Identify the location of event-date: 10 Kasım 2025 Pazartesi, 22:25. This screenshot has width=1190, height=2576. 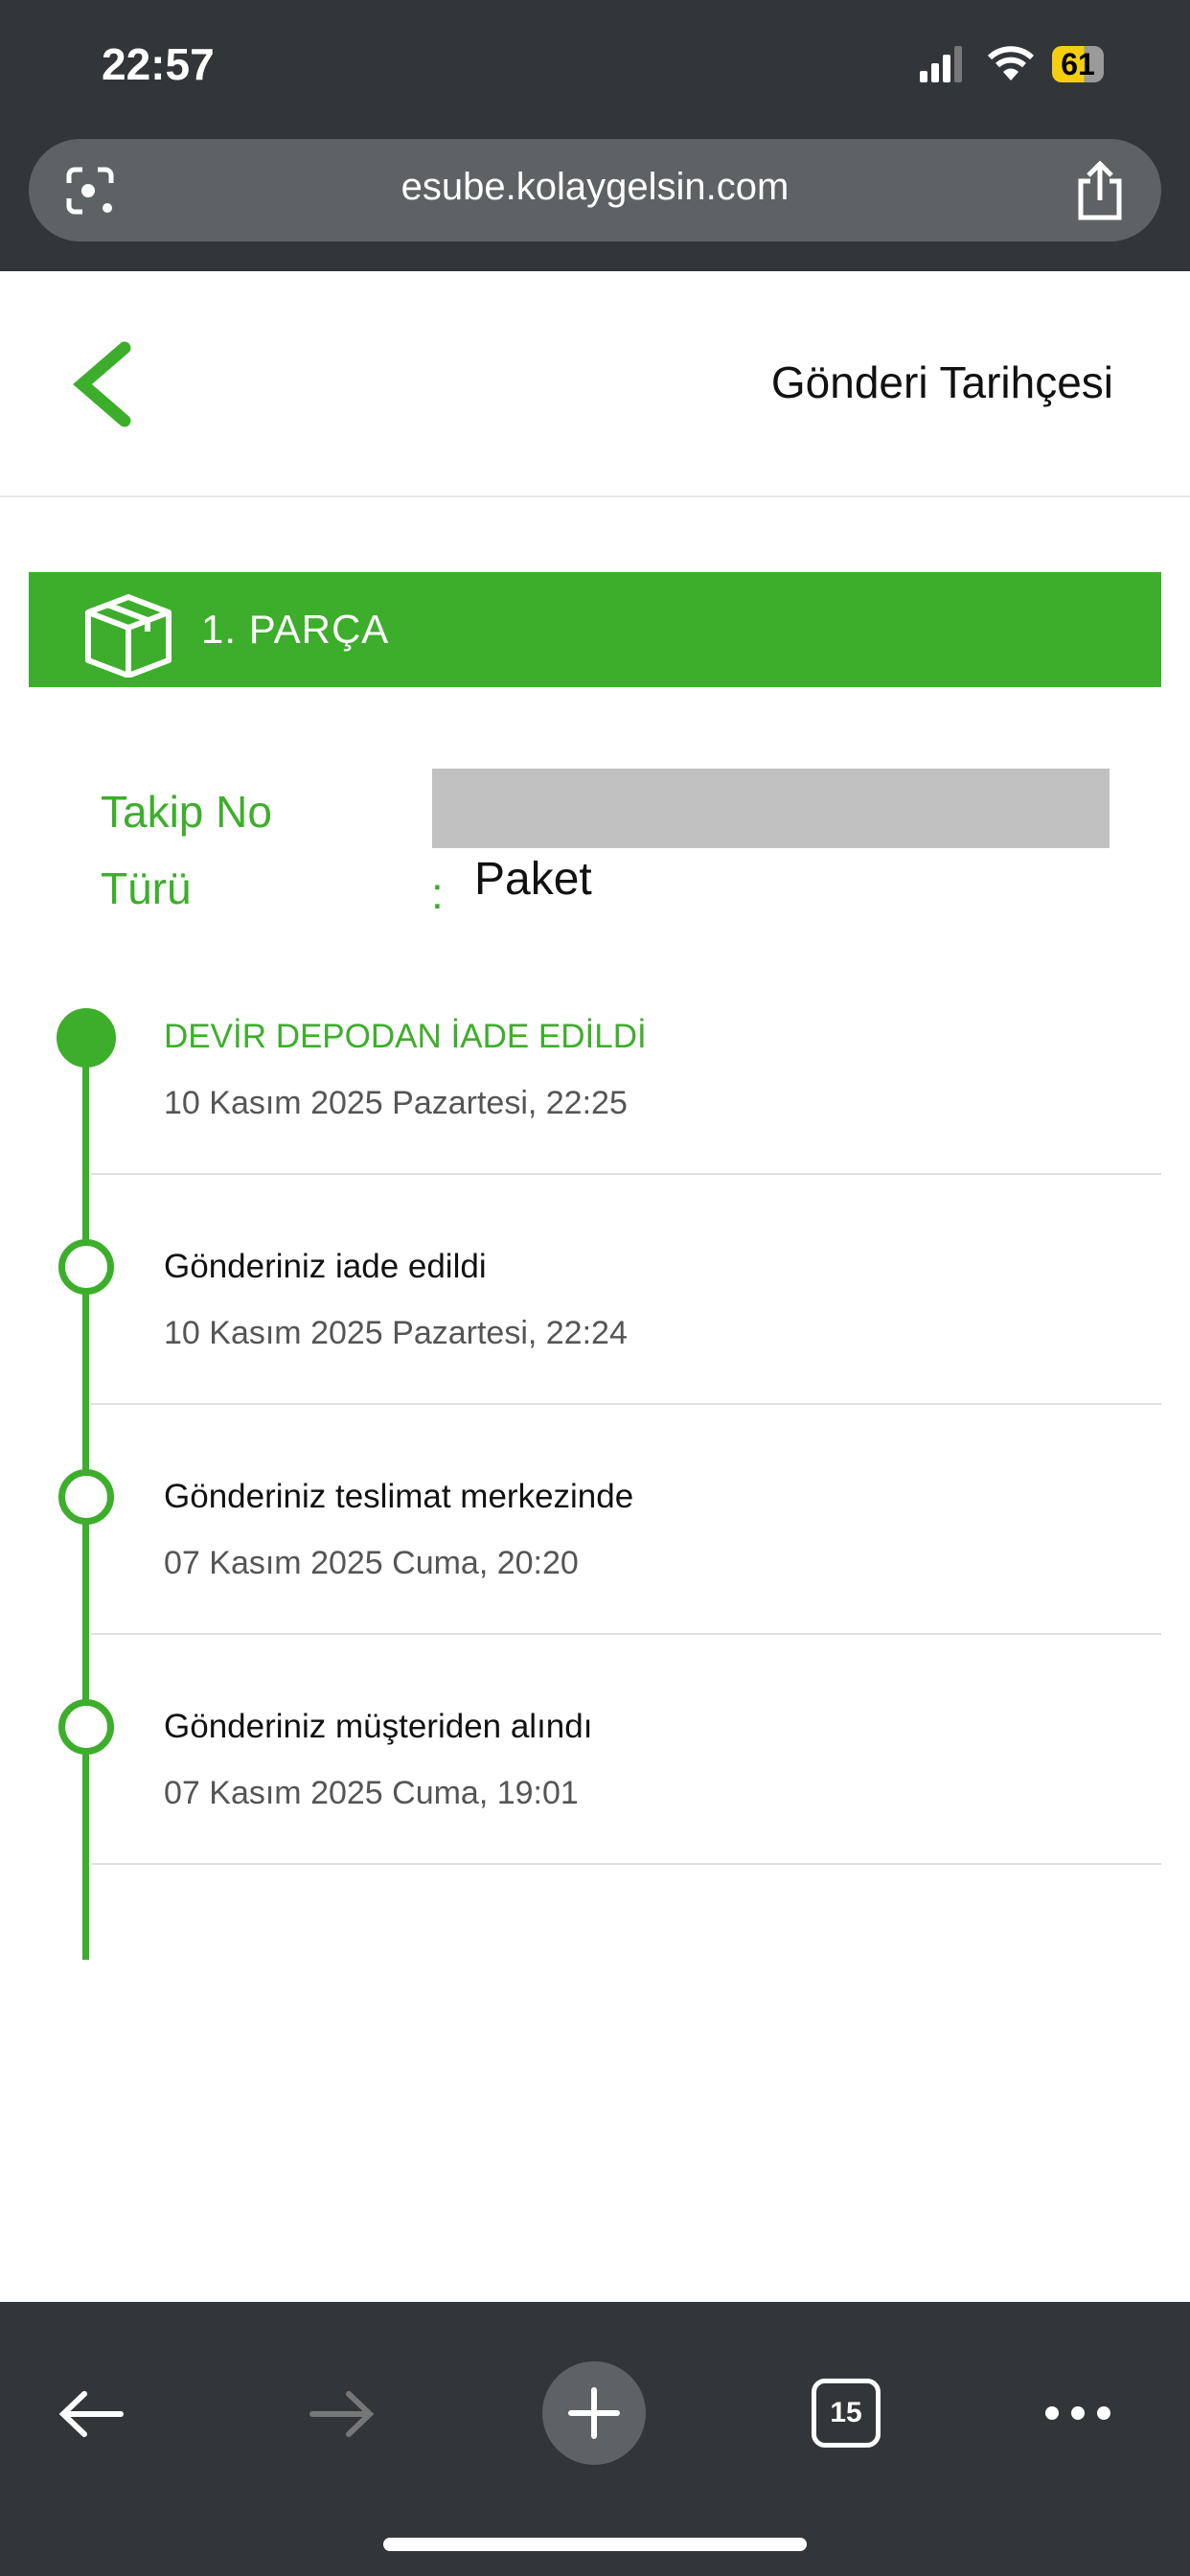
(396, 1103).